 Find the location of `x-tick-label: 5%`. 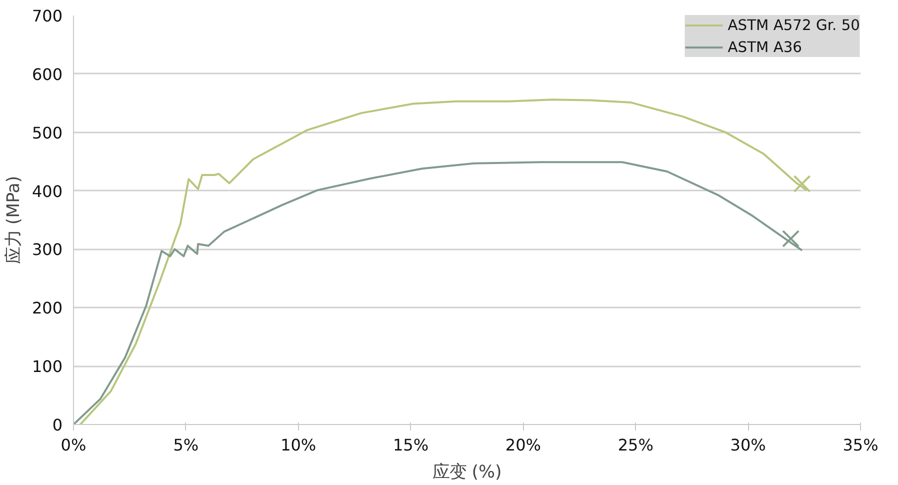

x-tick-label: 5% is located at coordinates (186, 445).